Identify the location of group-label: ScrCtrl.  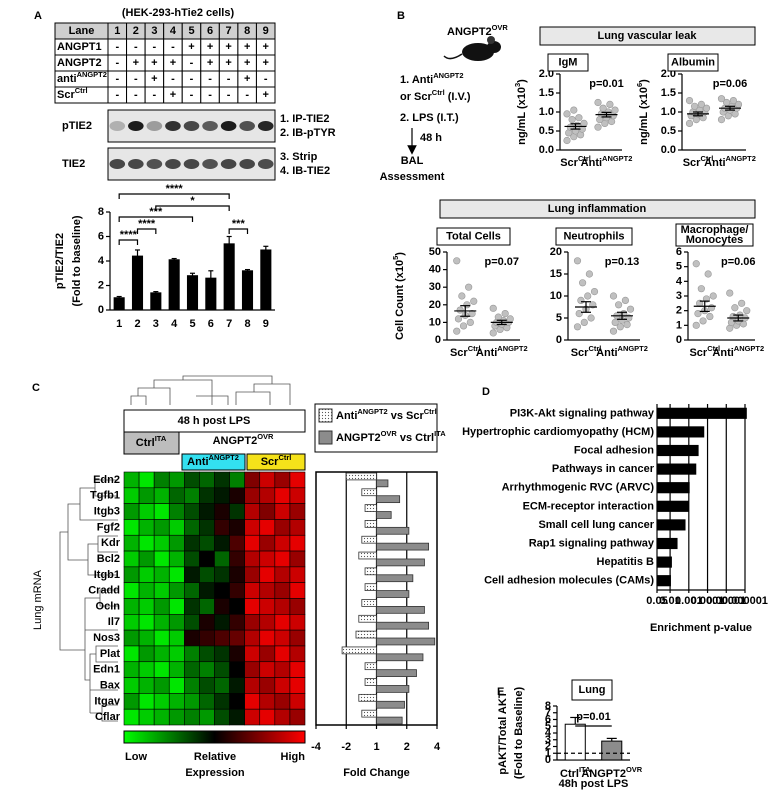
(276, 461).